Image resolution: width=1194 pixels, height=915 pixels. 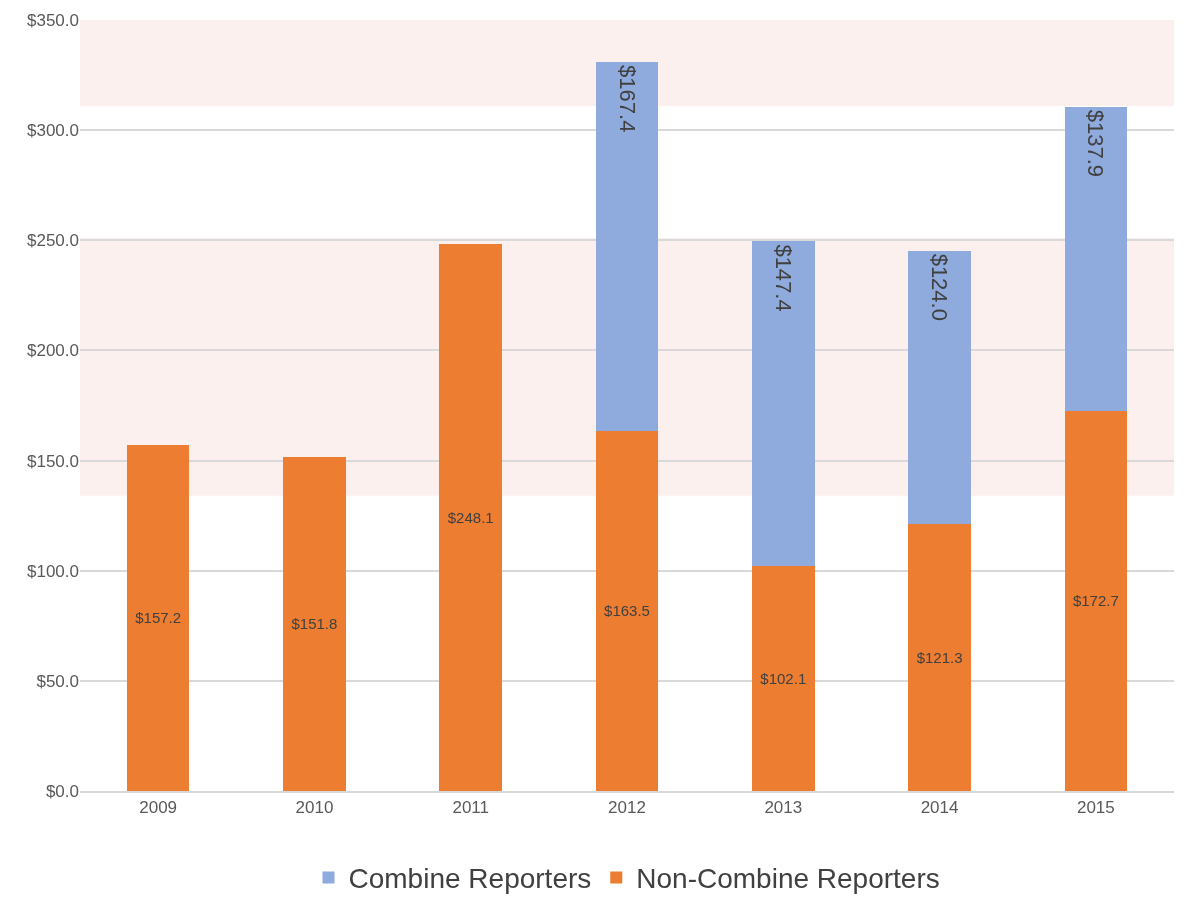 I want to click on data-label: $157.2, so click(x=158, y=618).